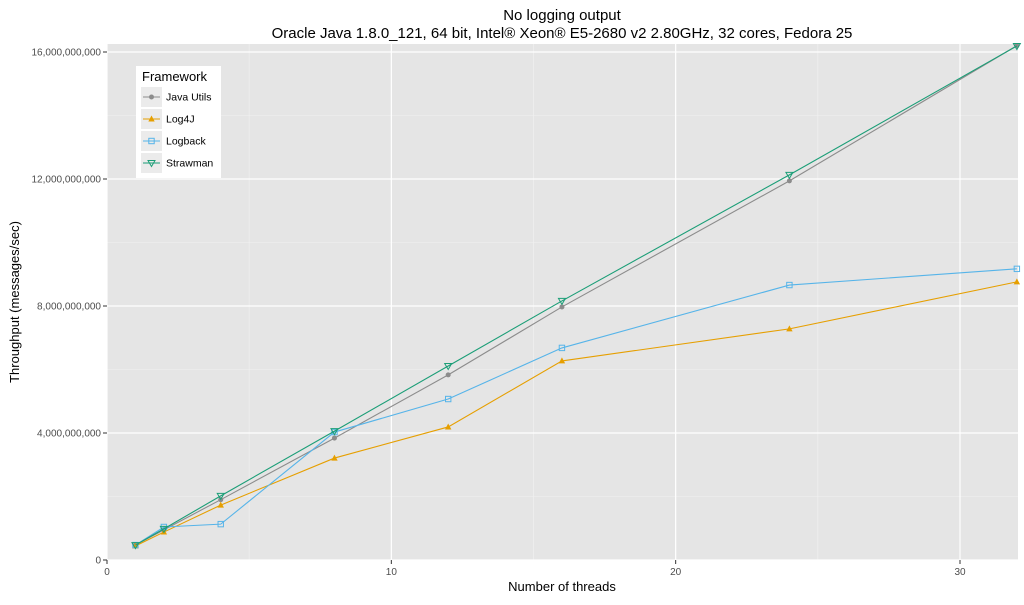 This screenshot has height=605, width=1024. Describe the element at coordinates (66, 53) in the screenshot. I see `y-tick-label: 16,000,000,000` at that location.